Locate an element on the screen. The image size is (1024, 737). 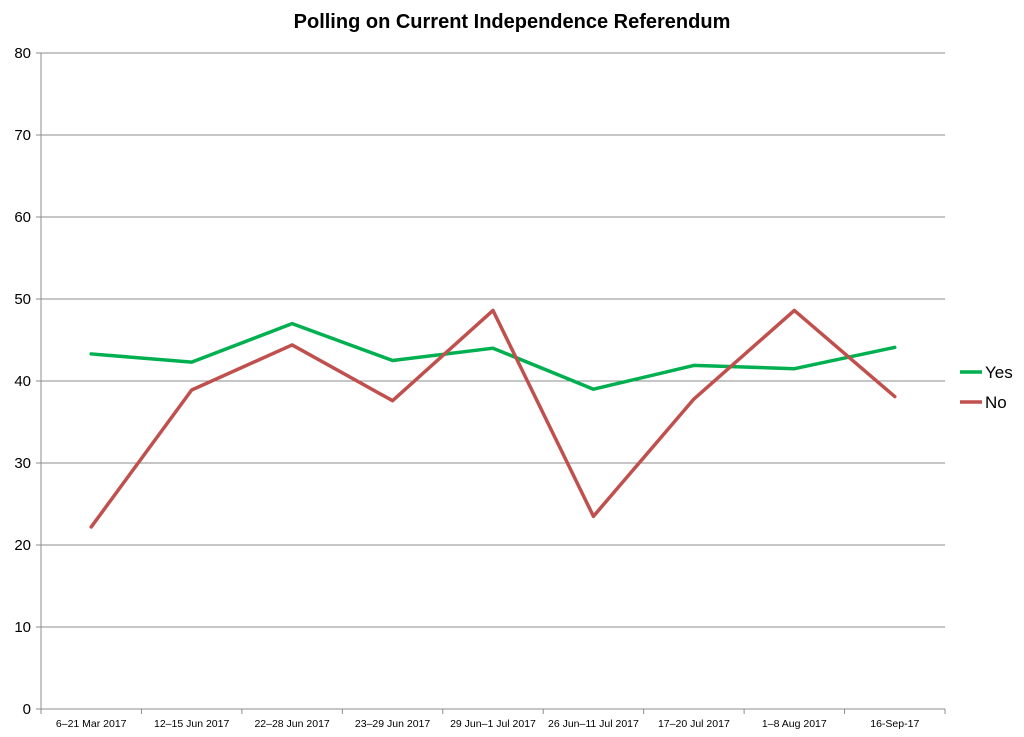
x-tick-label: 16-Sep-17 is located at coordinates (894, 724).